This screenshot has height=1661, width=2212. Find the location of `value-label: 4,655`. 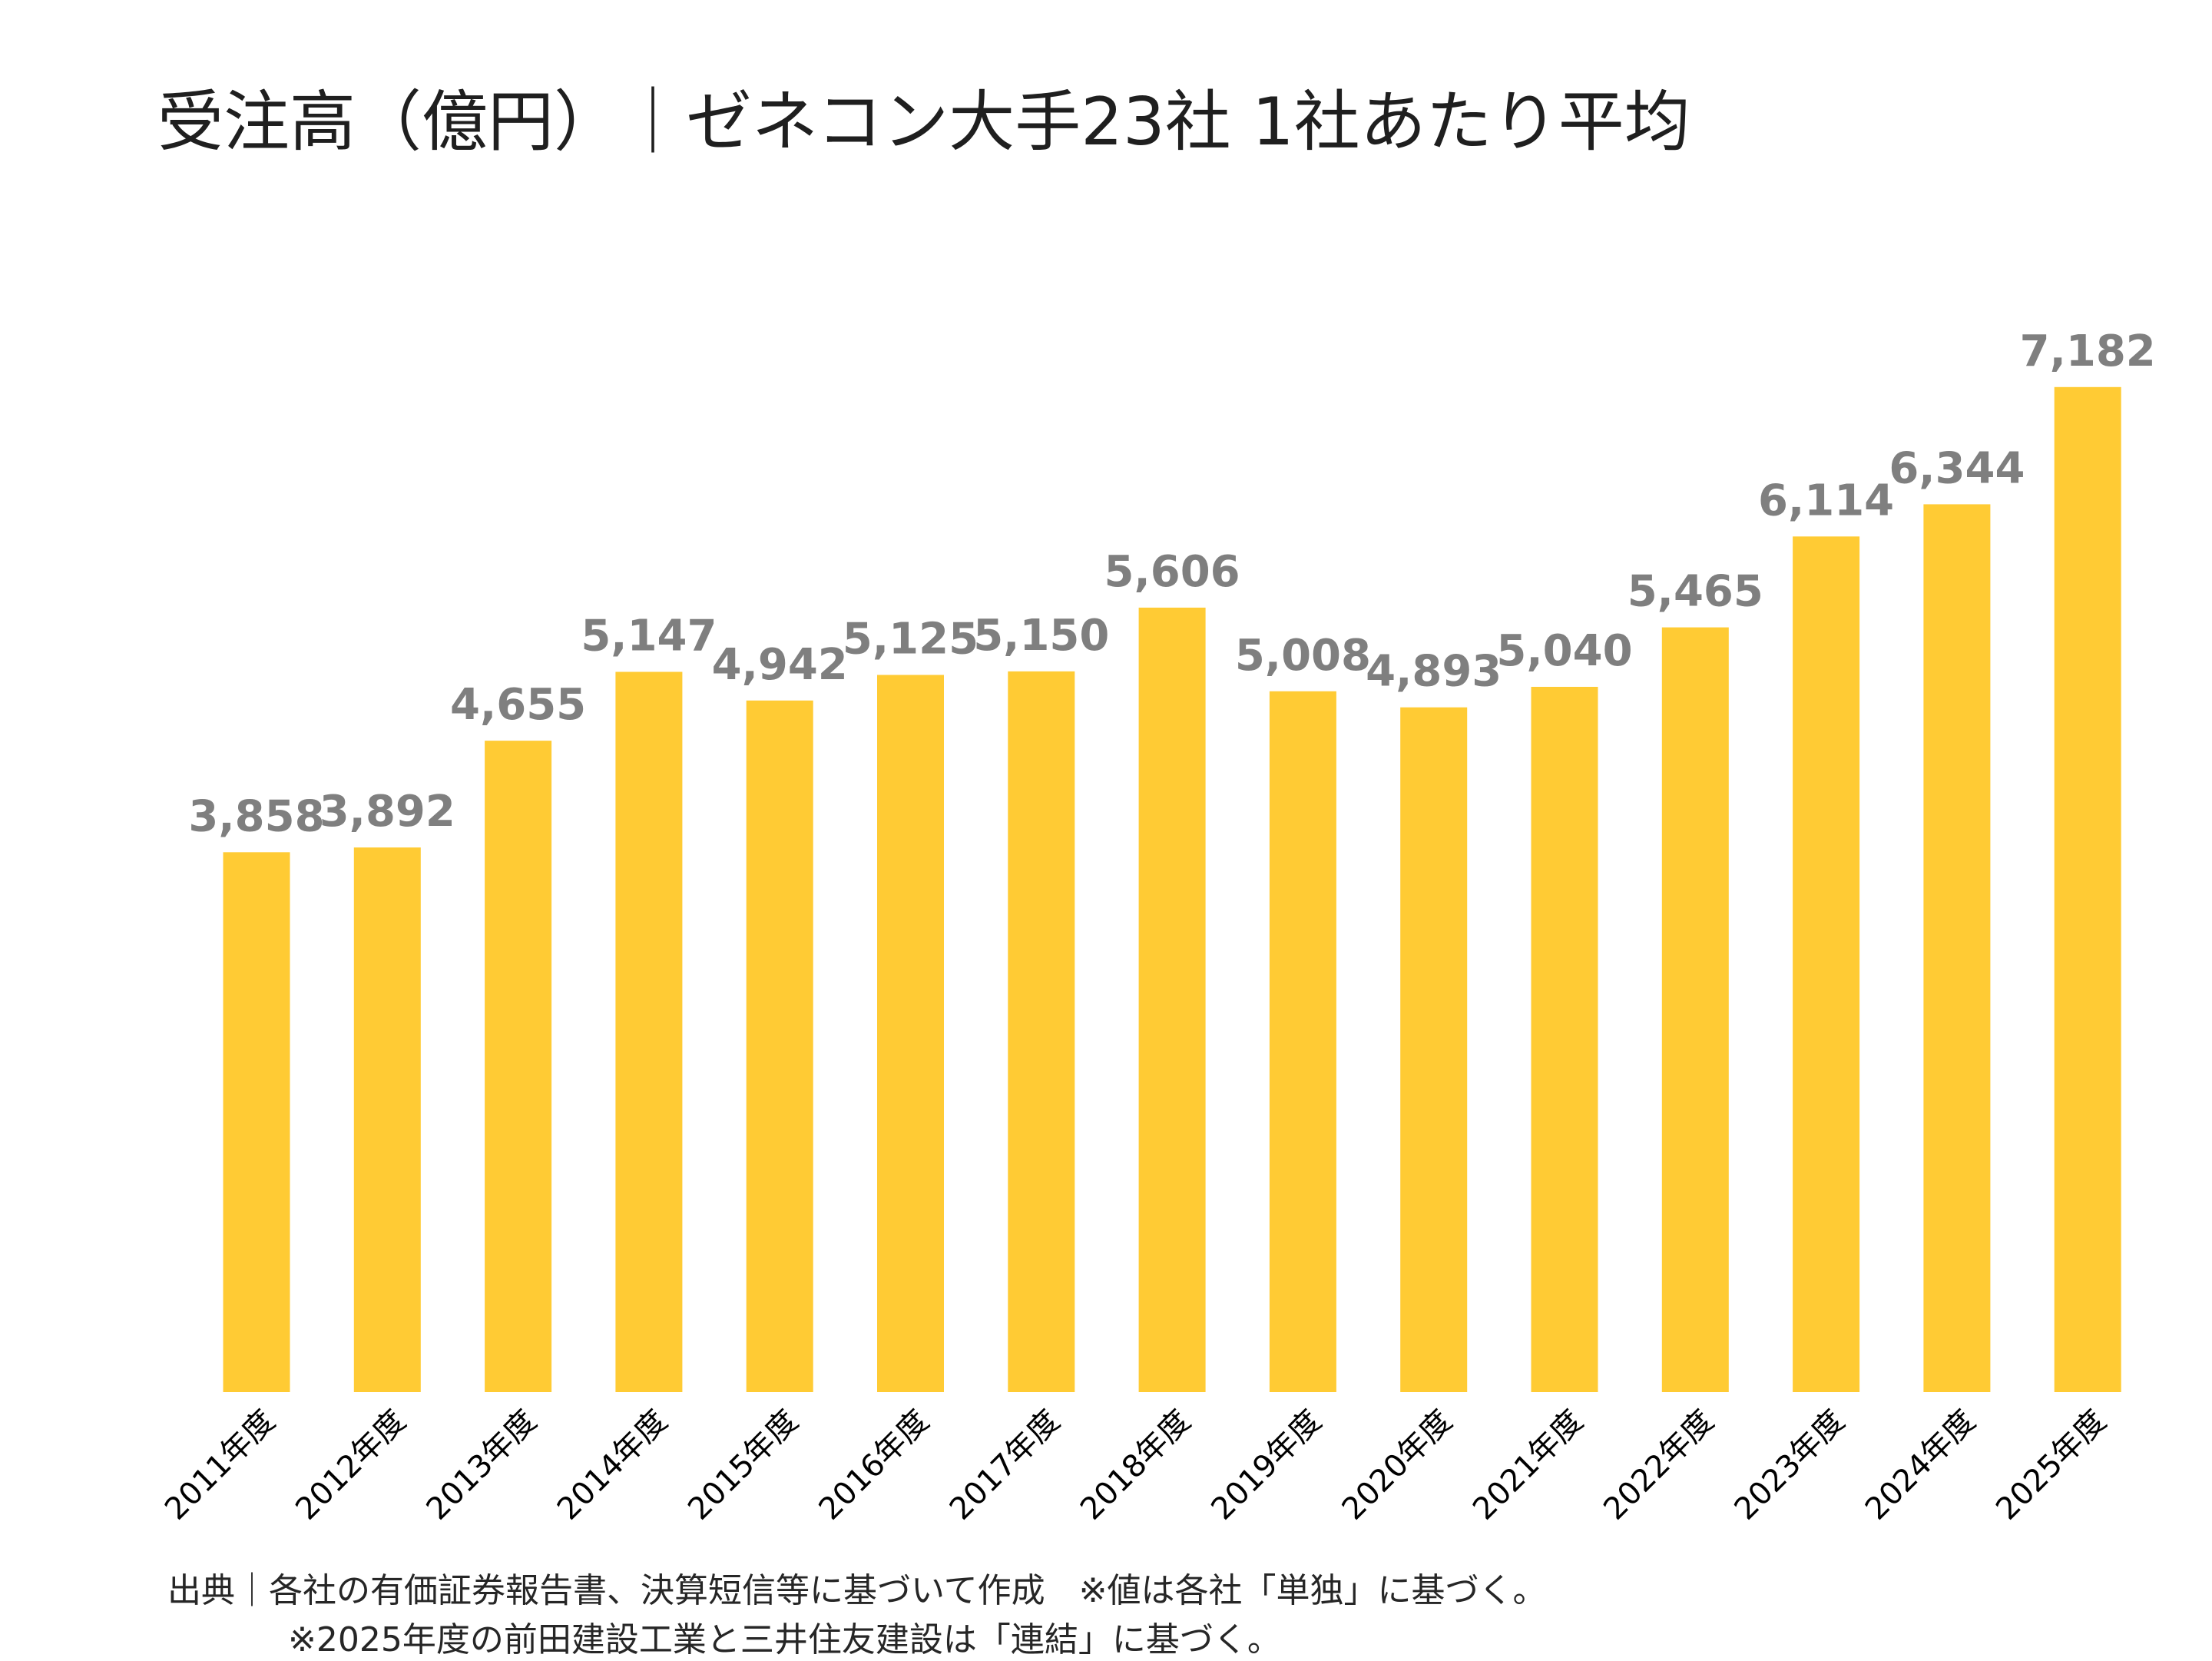

value-label: 4,655 is located at coordinates (518, 705).